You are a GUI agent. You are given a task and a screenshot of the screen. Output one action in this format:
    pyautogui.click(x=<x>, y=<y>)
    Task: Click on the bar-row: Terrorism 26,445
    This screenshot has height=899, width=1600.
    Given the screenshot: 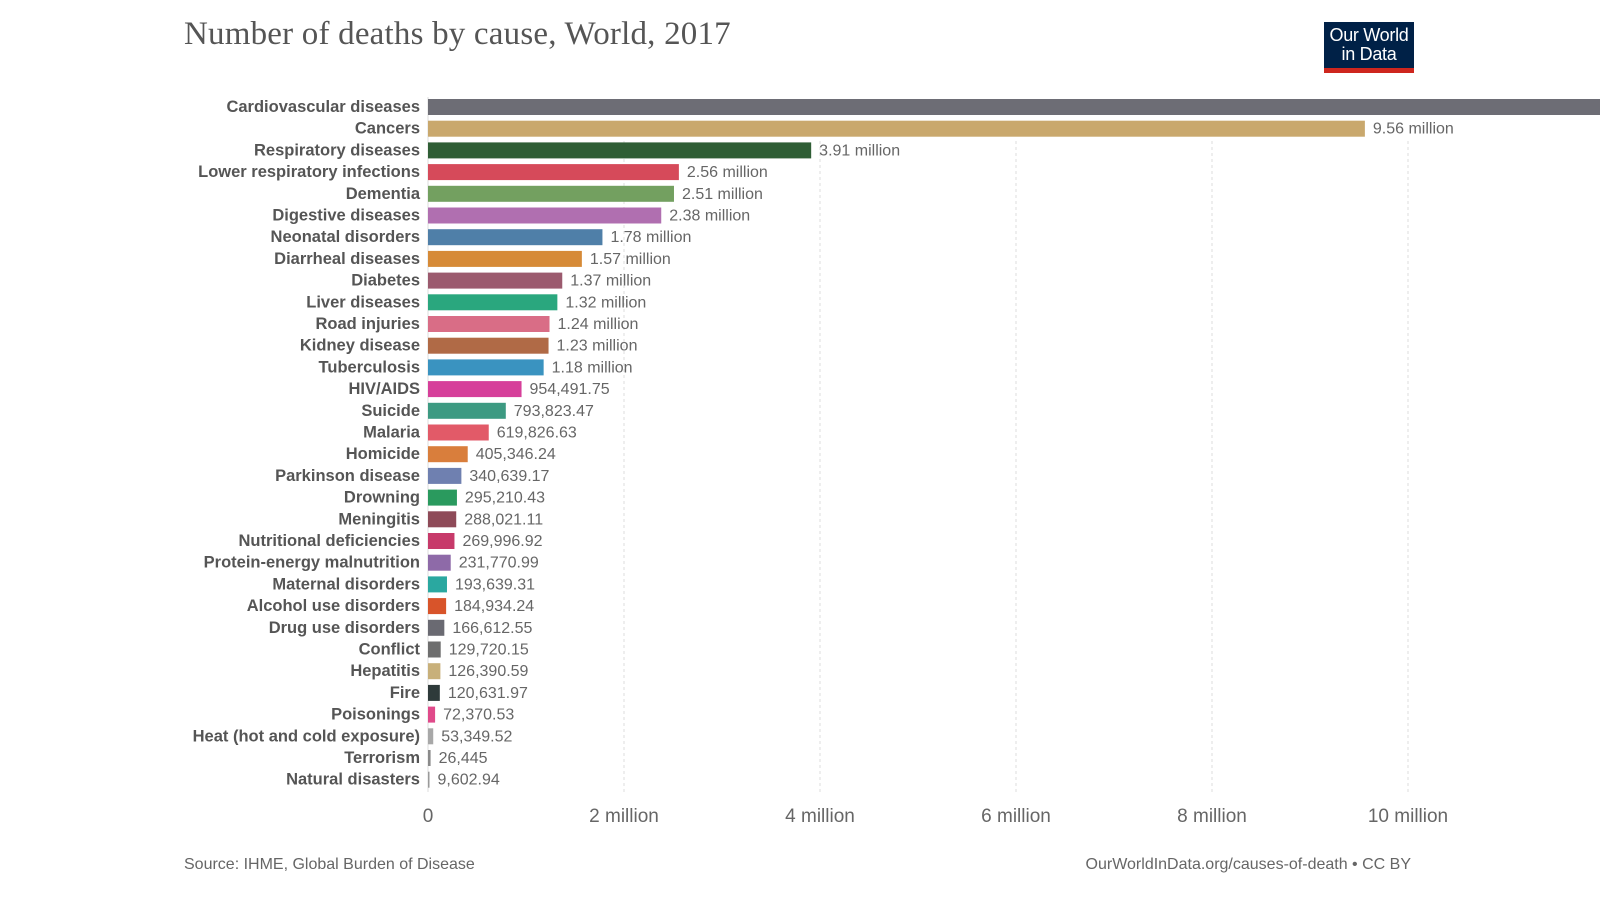 What is the action you would take?
    pyautogui.click(x=415, y=758)
    